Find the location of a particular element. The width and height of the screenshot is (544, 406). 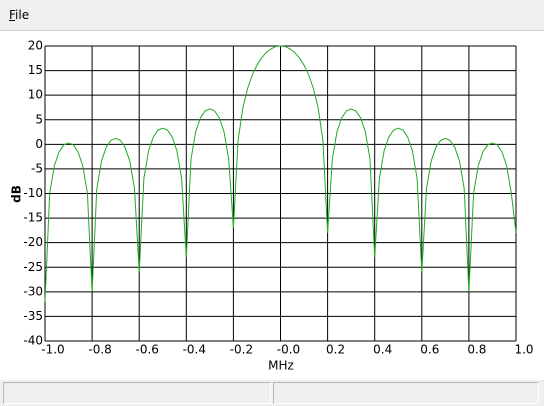

y-tick-label: 0 is located at coordinates (39, 144).